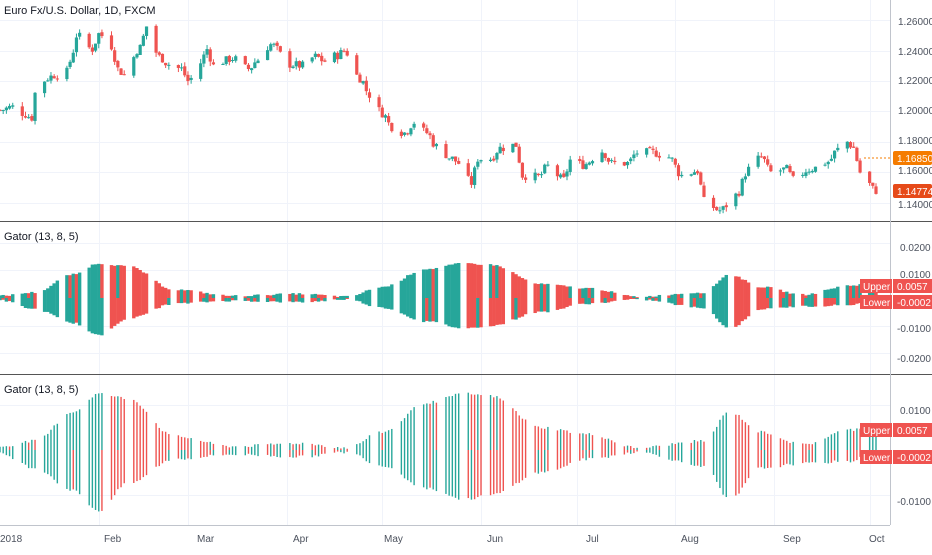  What do you see at coordinates (439, 299) in the screenshot?
I see `gator-histogram-pane` at bounding box center [439, 299].